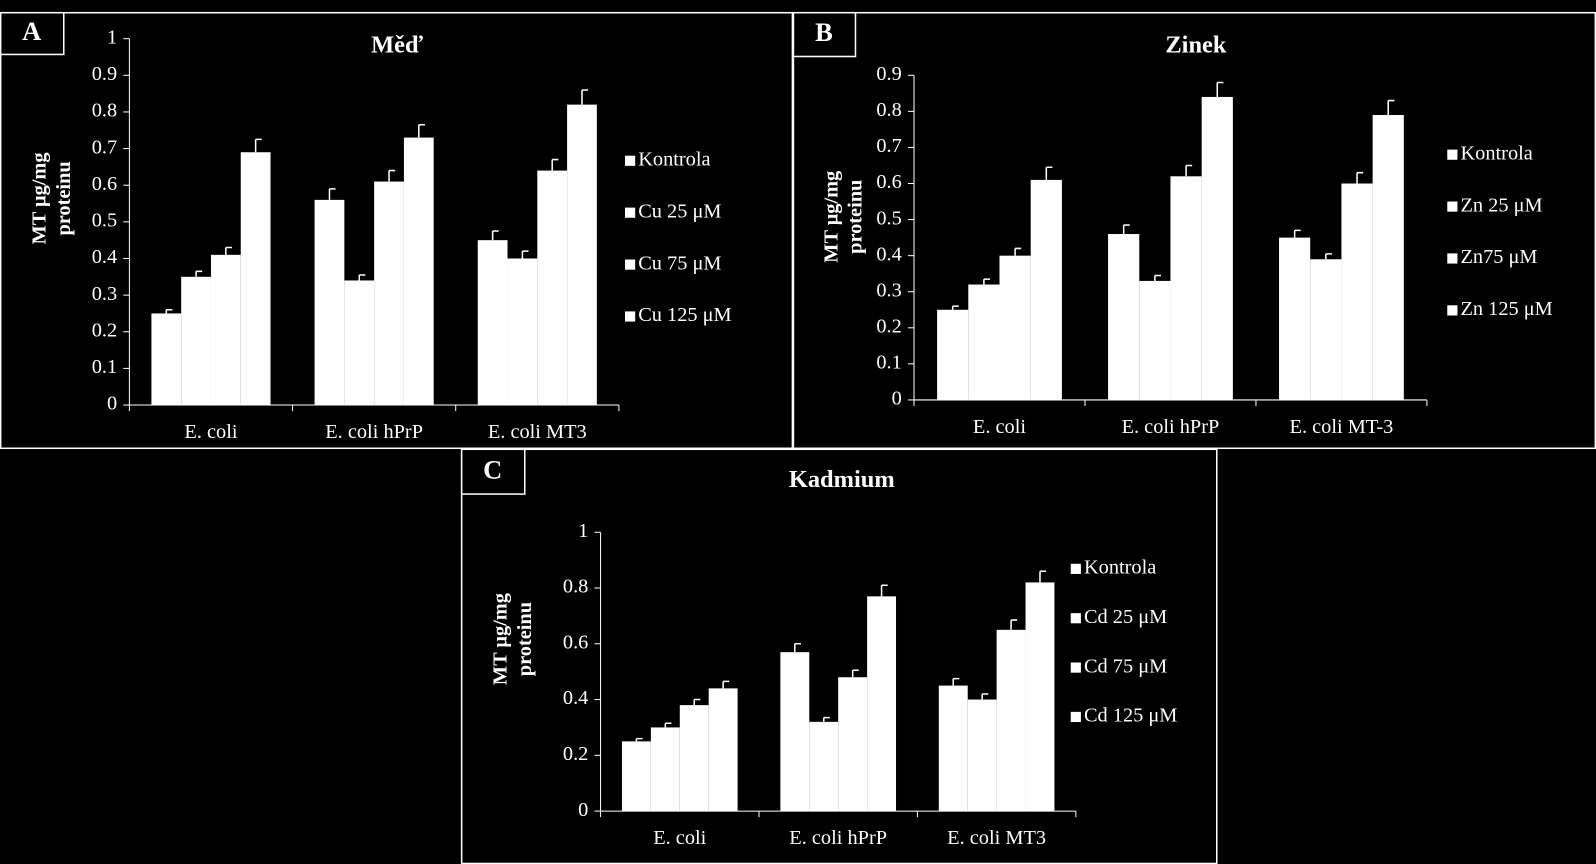  I want to click on y-tick-label: 1, so click(583, 531).